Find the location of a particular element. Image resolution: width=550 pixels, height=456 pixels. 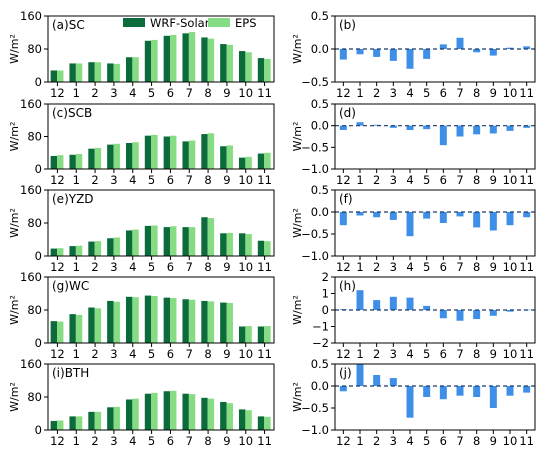

x-tick-label: 8 is located at coordinates (476, 441).